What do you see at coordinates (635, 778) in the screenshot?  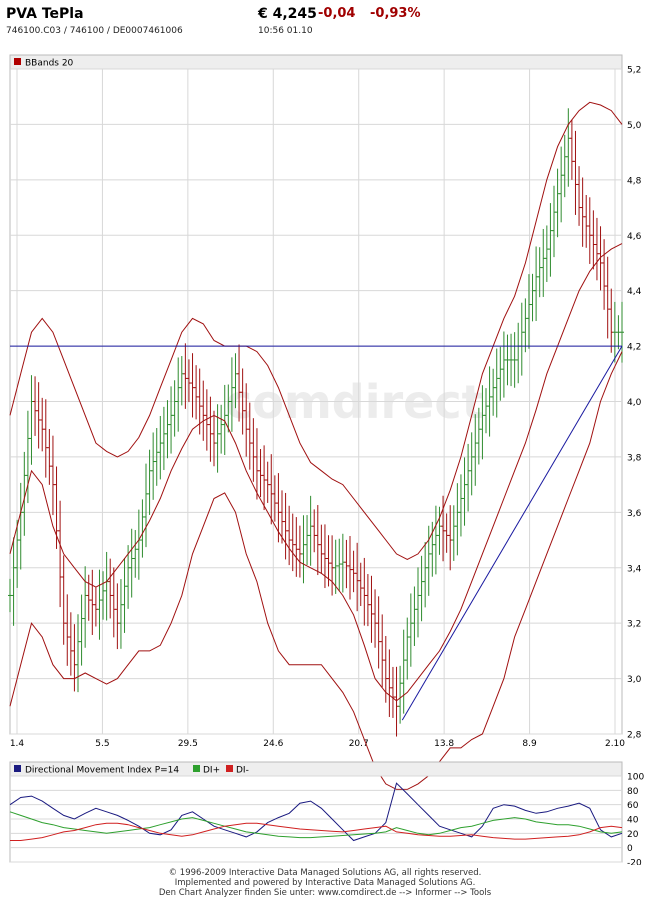 I see `dmi-y-tick-label: 100` at bounding box center [635, 778].